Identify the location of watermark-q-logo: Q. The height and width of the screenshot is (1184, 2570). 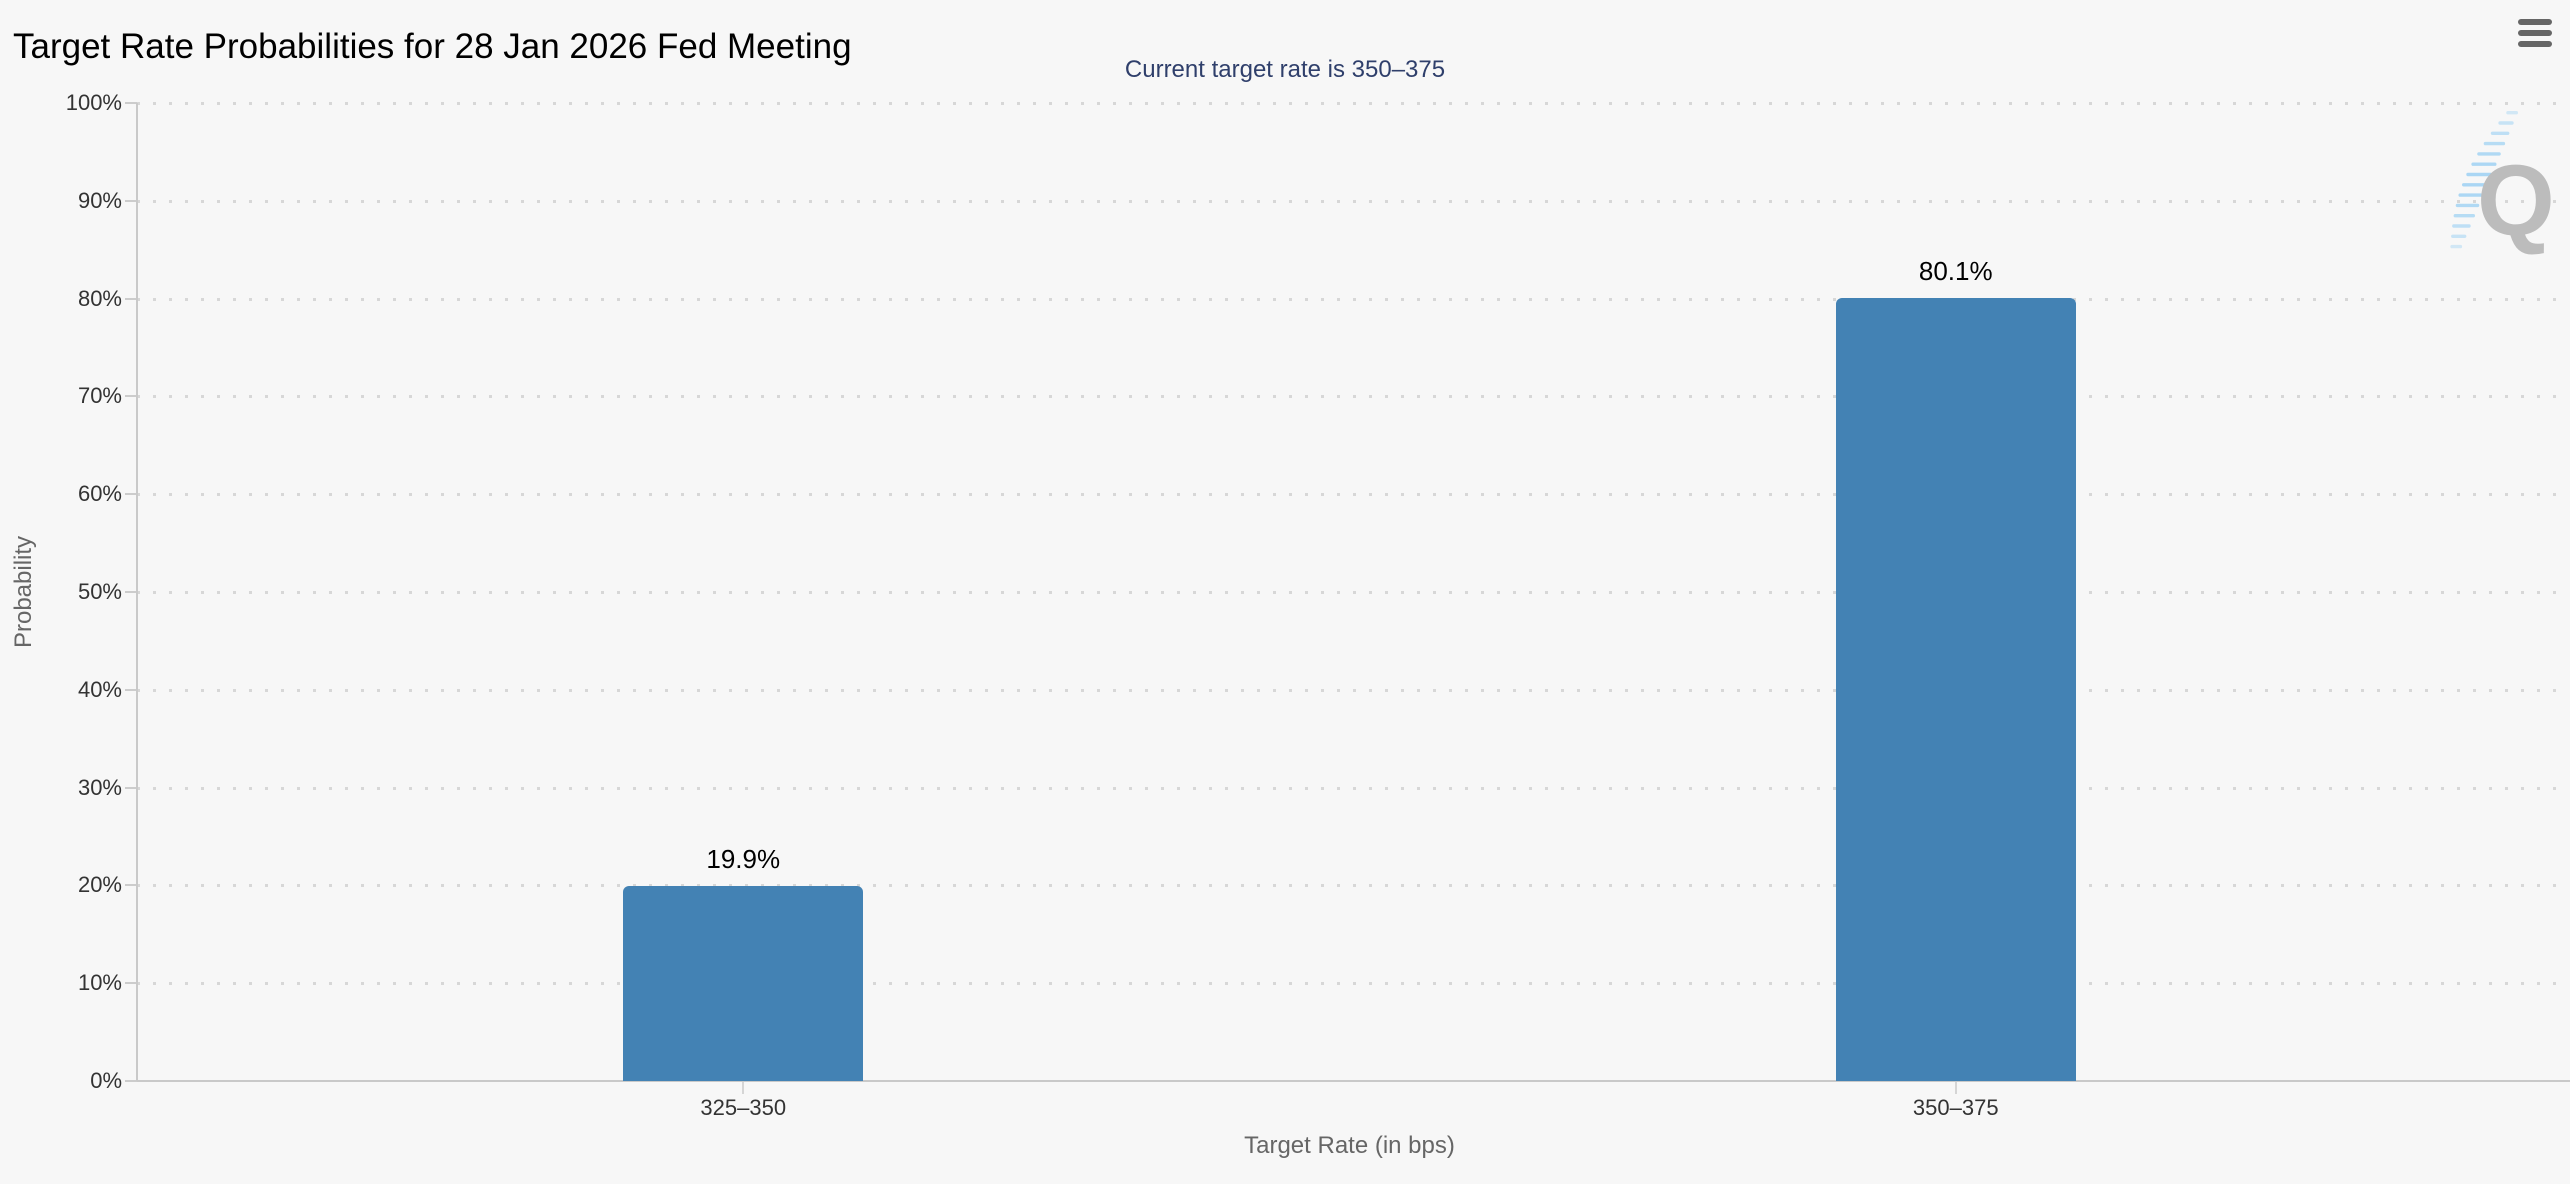
(2497, 180).